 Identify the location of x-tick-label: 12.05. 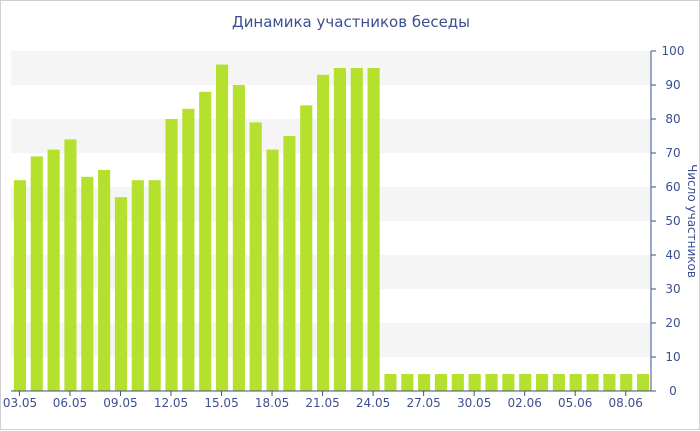
(171, 403).